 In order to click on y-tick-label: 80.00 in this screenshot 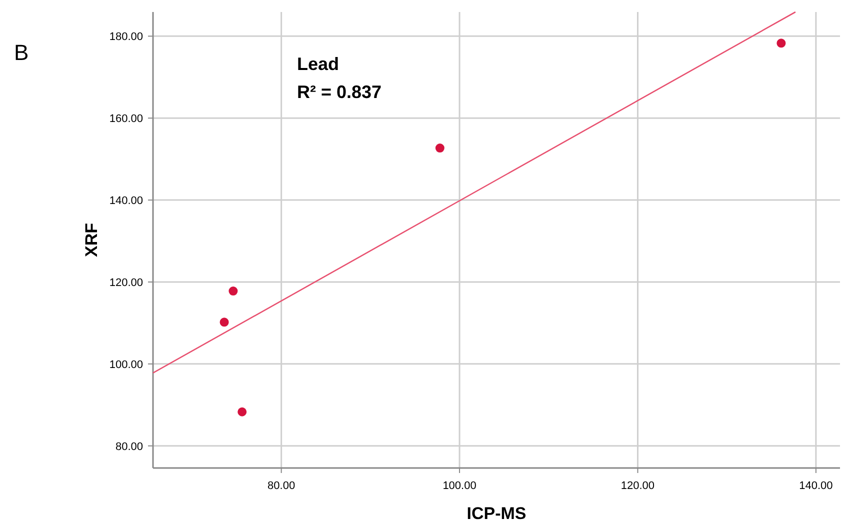, I will do `click(129, 446)`.